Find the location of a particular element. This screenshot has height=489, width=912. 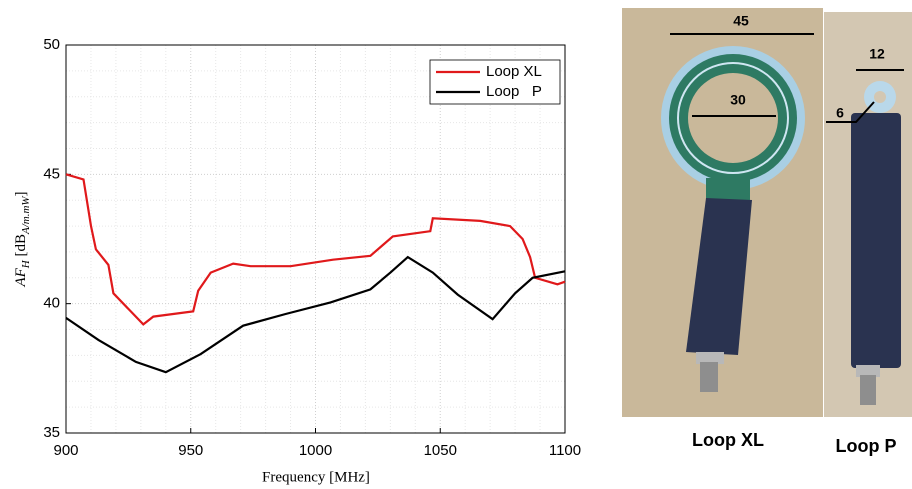

y-label-part: AF is located at coordinates (21, 277).